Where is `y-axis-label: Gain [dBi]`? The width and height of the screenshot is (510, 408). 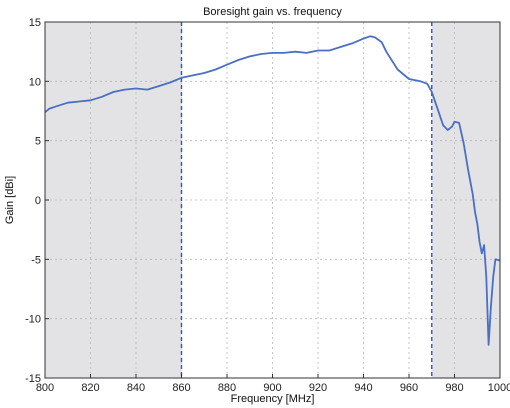
y-axis-label: Gain [dBi] is located at coordinates (10, 200).